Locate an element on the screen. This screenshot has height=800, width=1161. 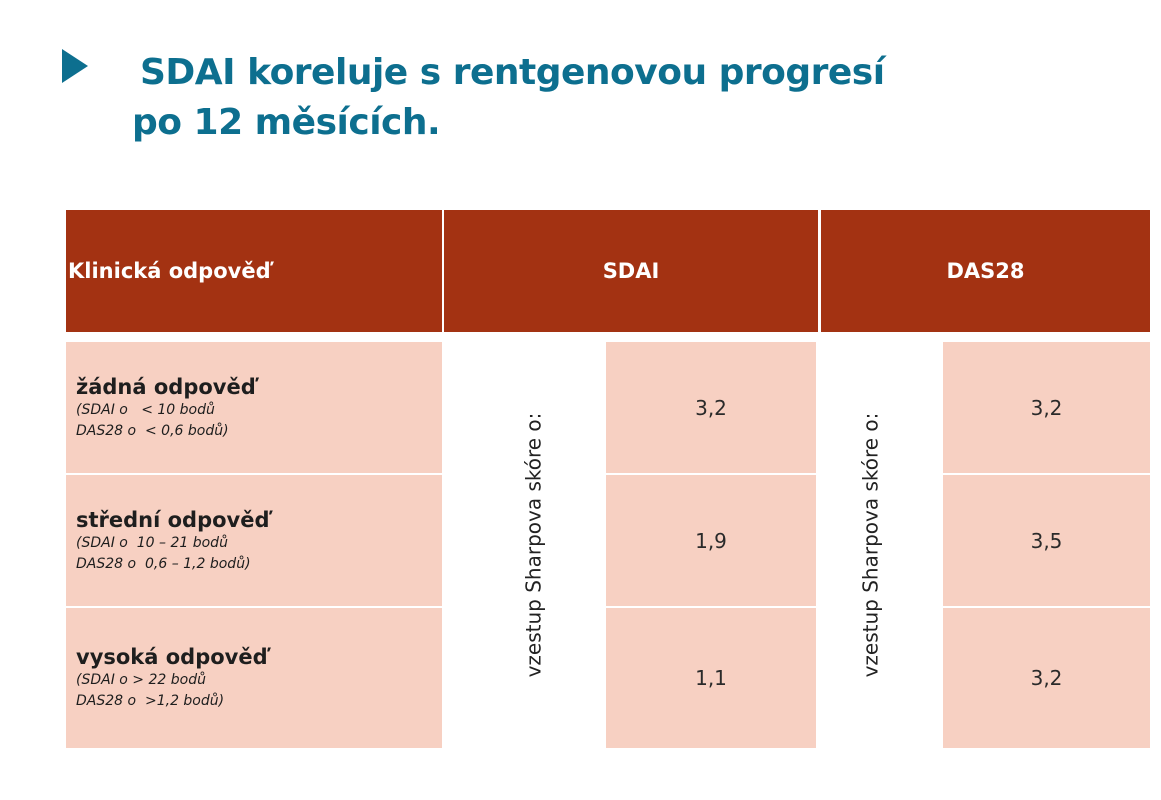
das28-value-high-response: 3,2 is located at coordinates (1046, 678).